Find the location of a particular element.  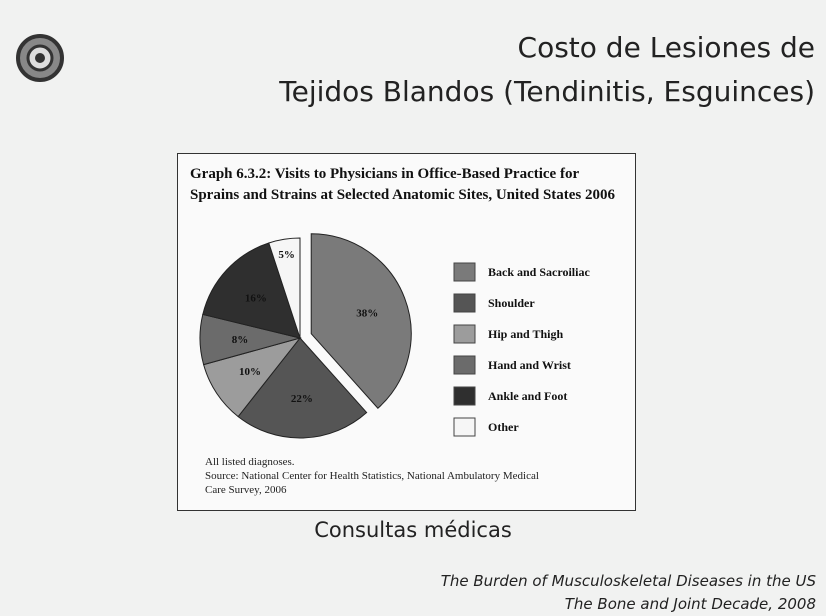

slice-label: 38% is located at coordinates (367, 313).